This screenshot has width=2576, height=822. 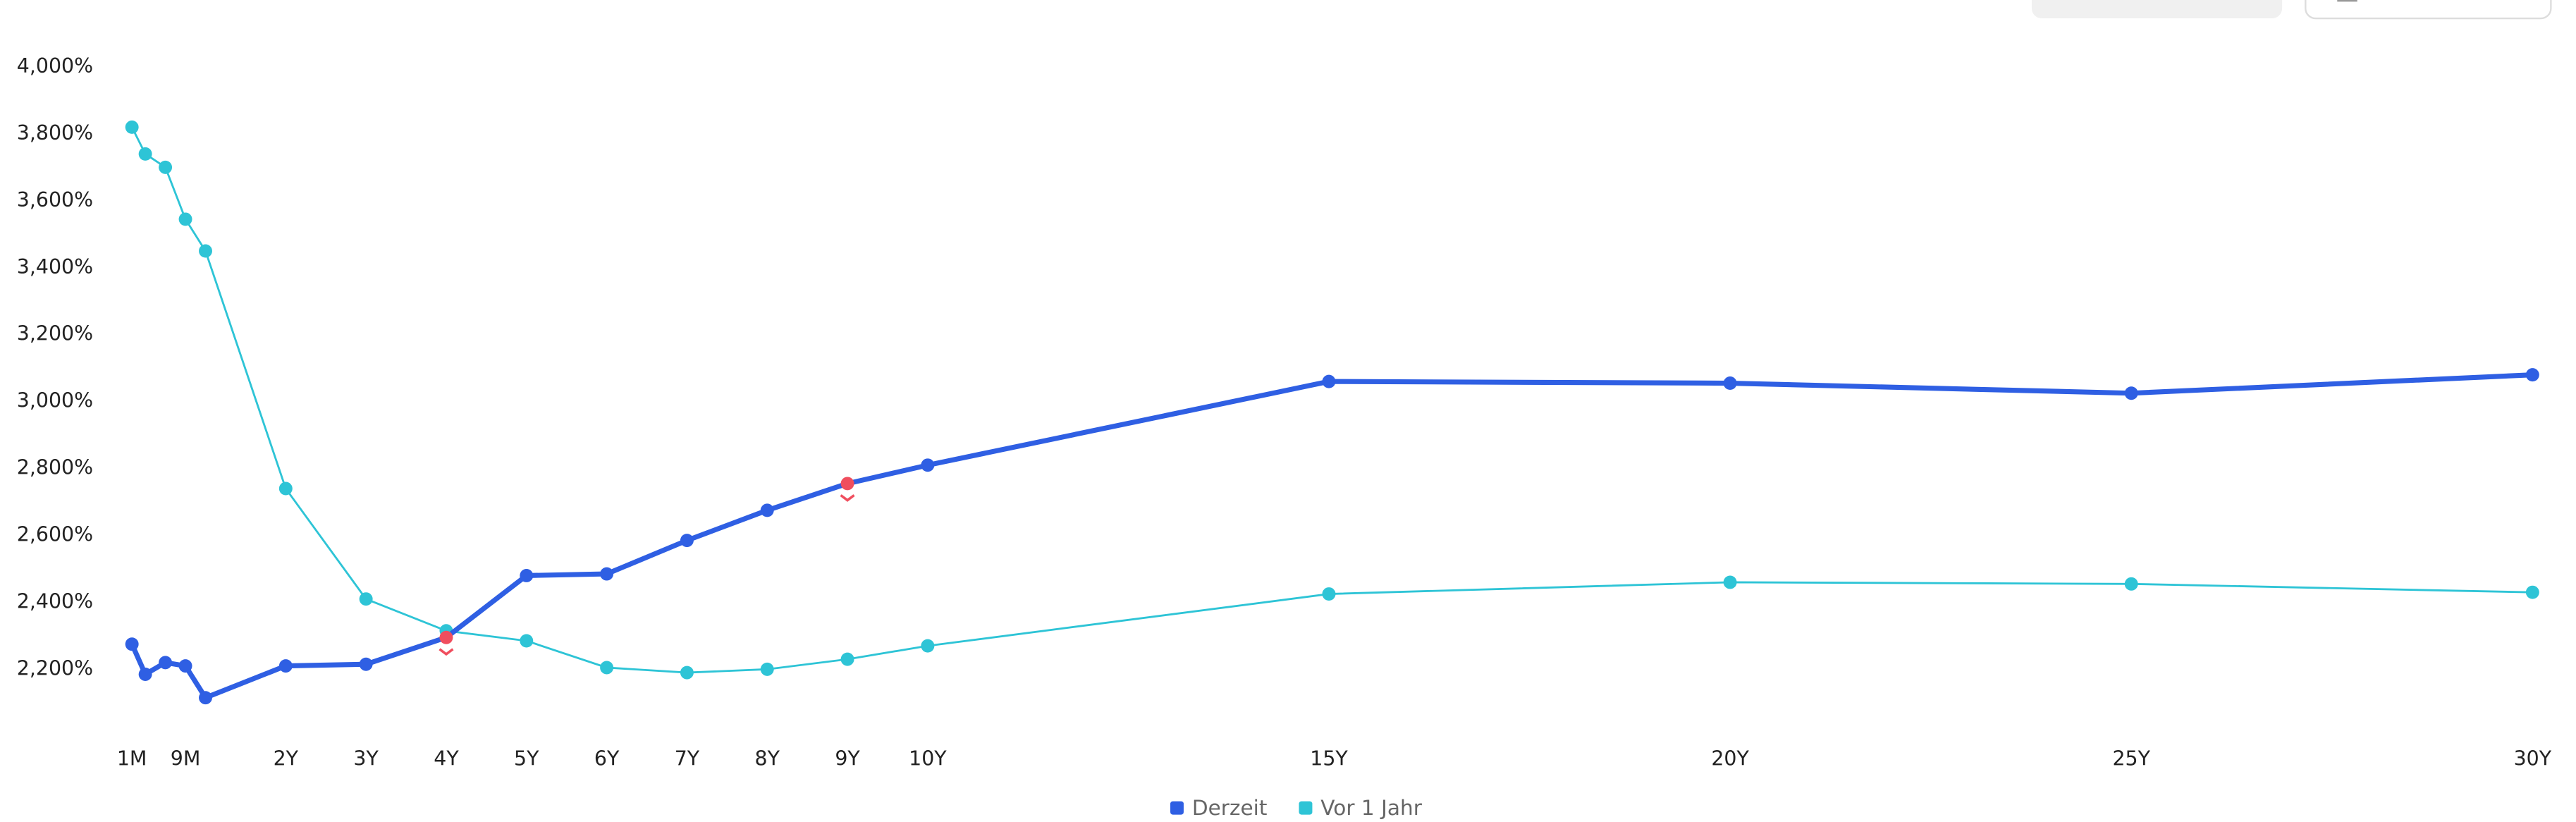 I want to click on legend-label: Derzeit, so click(x=1230, y=808).